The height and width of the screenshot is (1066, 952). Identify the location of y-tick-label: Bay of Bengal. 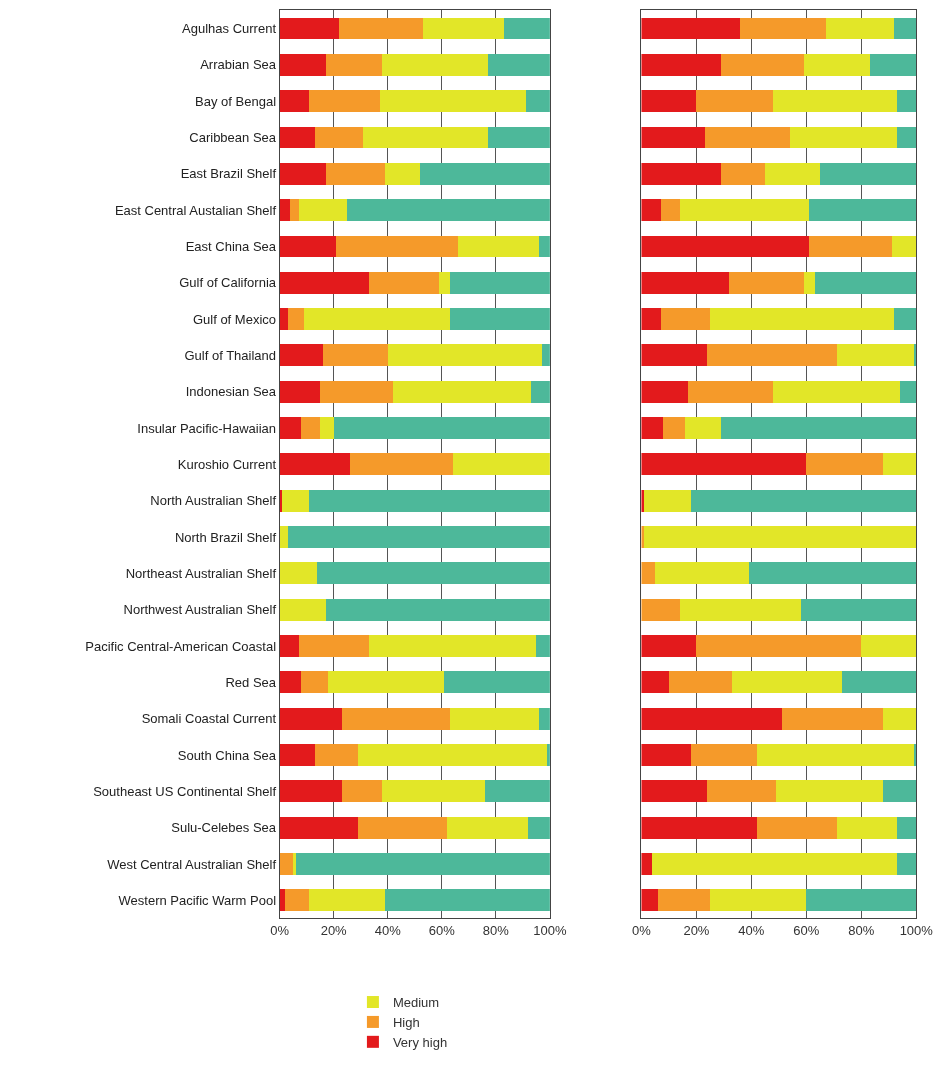
(236, 101).